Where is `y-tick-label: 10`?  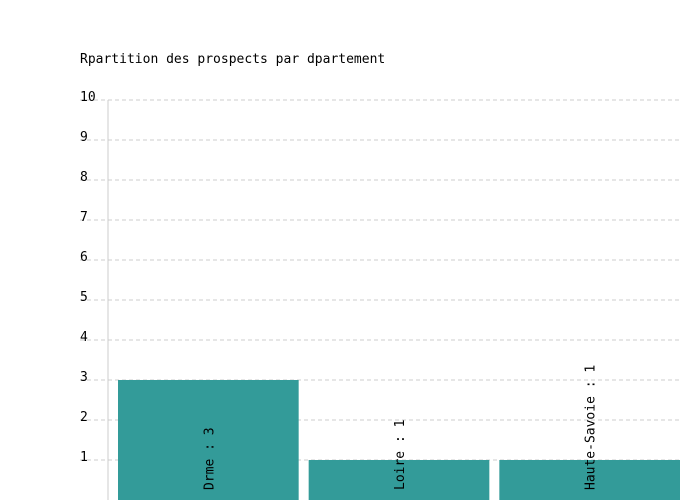
y-tick-label: 10 is located at coordinates (88, 97).